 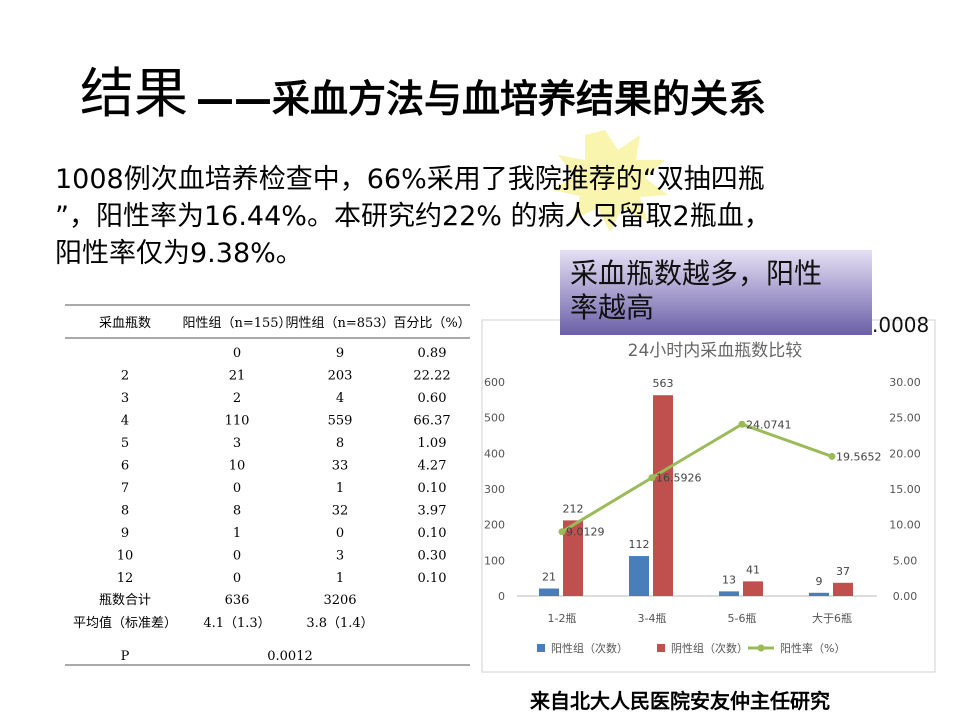 I want to click on data-label: 41, so click(x=753, y=569).